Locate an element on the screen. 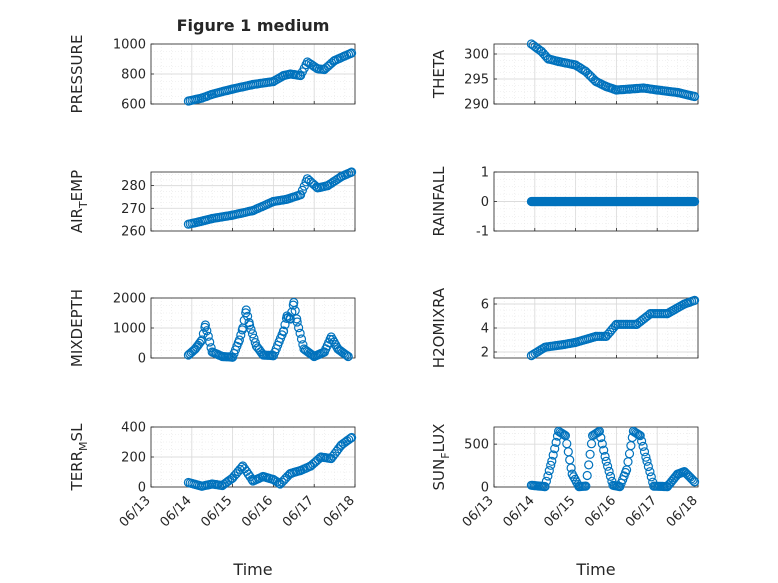 The image size is (778, 583). subplot-theta: 290 295 300 THETA is located at coordinates (565, 76).